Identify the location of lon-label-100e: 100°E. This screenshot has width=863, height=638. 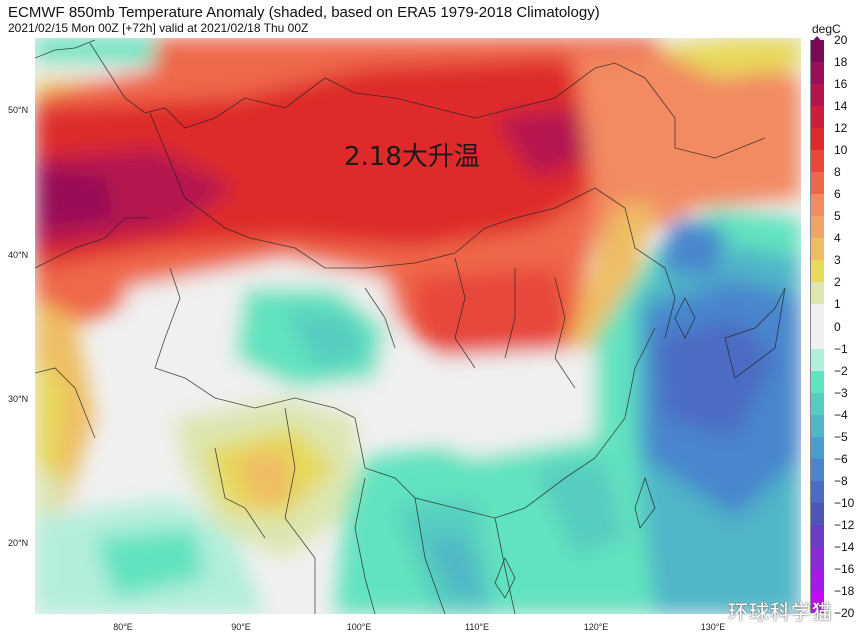
(359, 627).